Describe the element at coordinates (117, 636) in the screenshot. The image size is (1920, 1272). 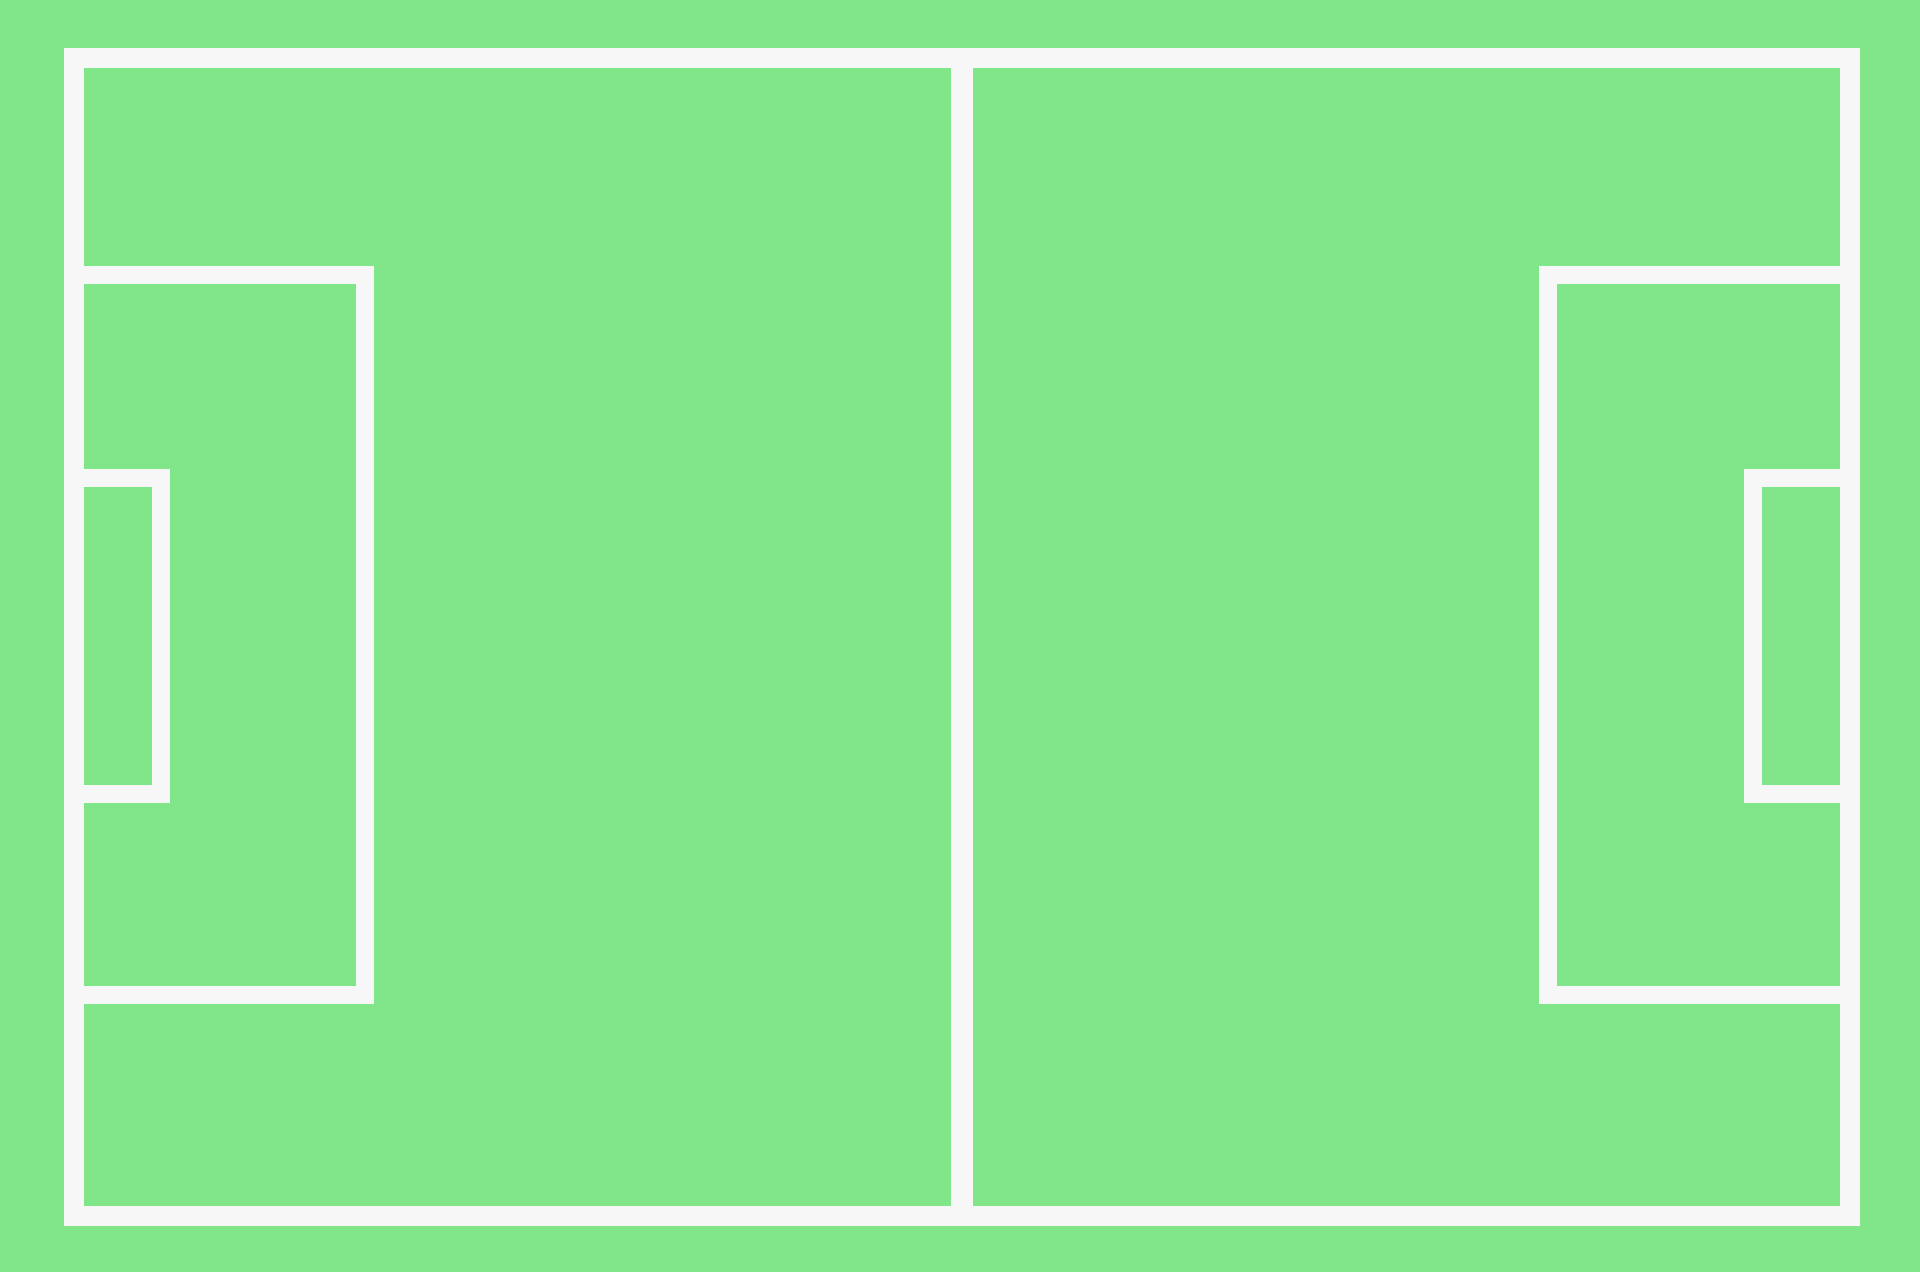
I see `left-goal-area` at that location.